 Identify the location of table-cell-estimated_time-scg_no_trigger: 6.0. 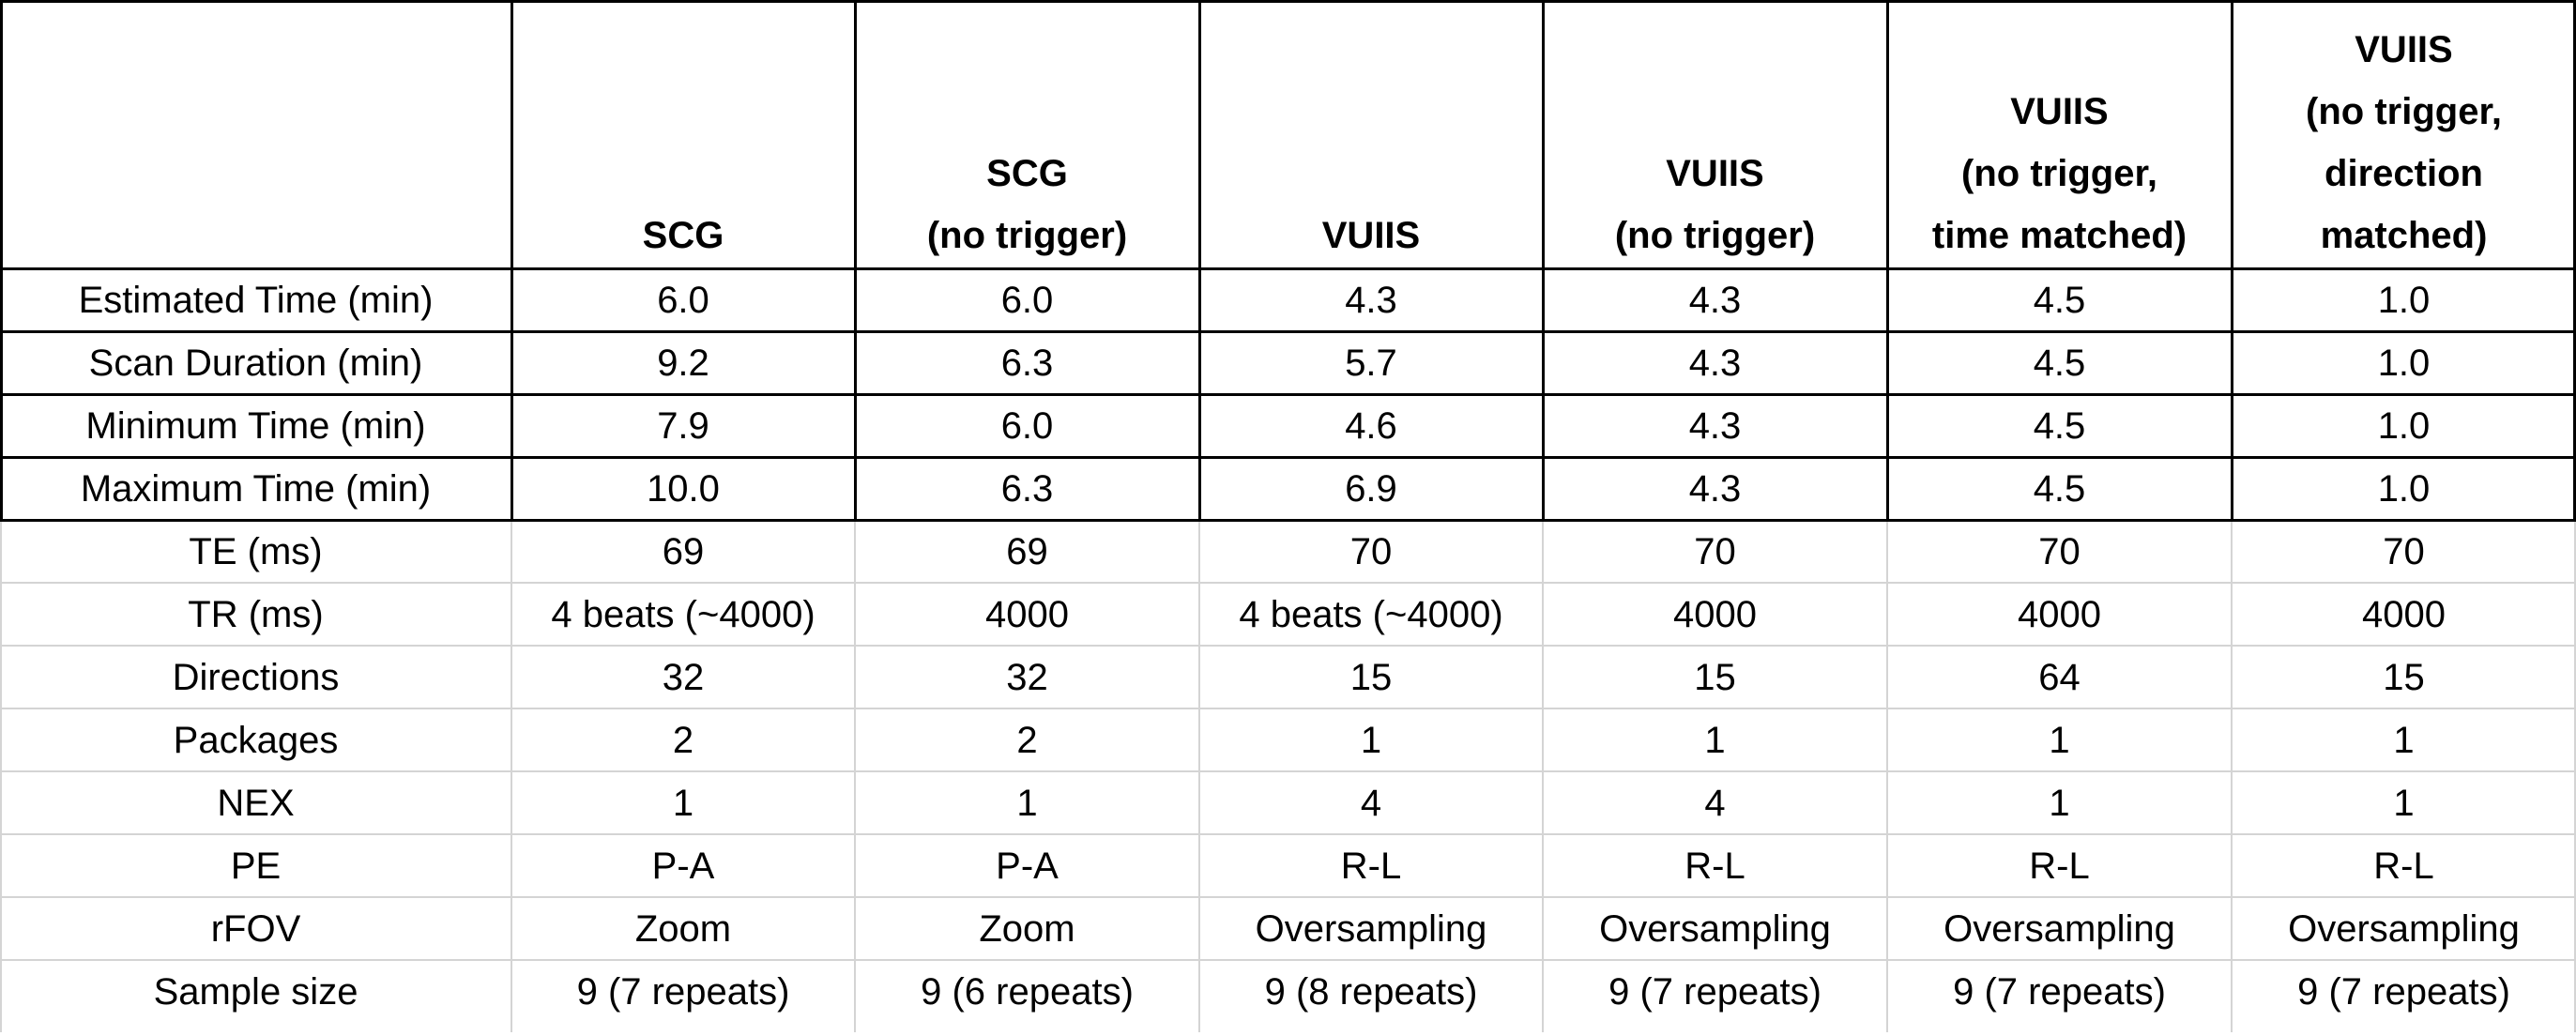
(1027, 300).